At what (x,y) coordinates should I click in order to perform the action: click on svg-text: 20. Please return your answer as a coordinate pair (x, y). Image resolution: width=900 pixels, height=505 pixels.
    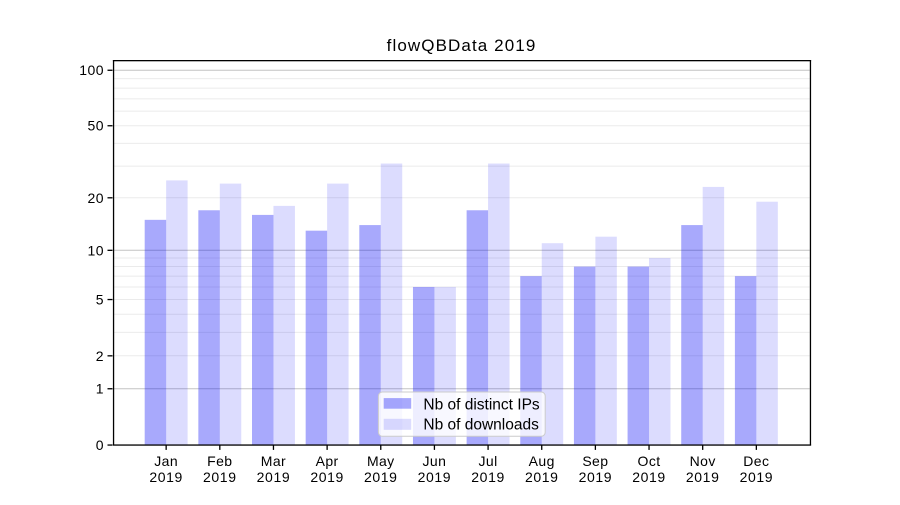
    Looking at the image, I should click on (96, 198).